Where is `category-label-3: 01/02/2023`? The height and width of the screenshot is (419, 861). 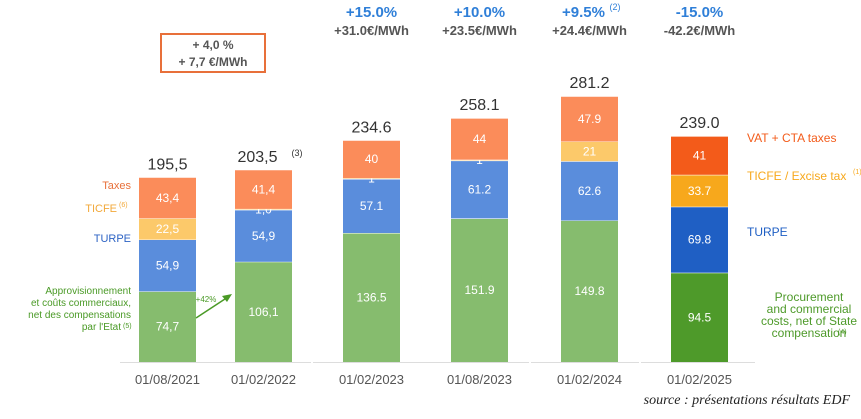 category-label-3: 01/02/2023 is located at coordinates (371, 379).